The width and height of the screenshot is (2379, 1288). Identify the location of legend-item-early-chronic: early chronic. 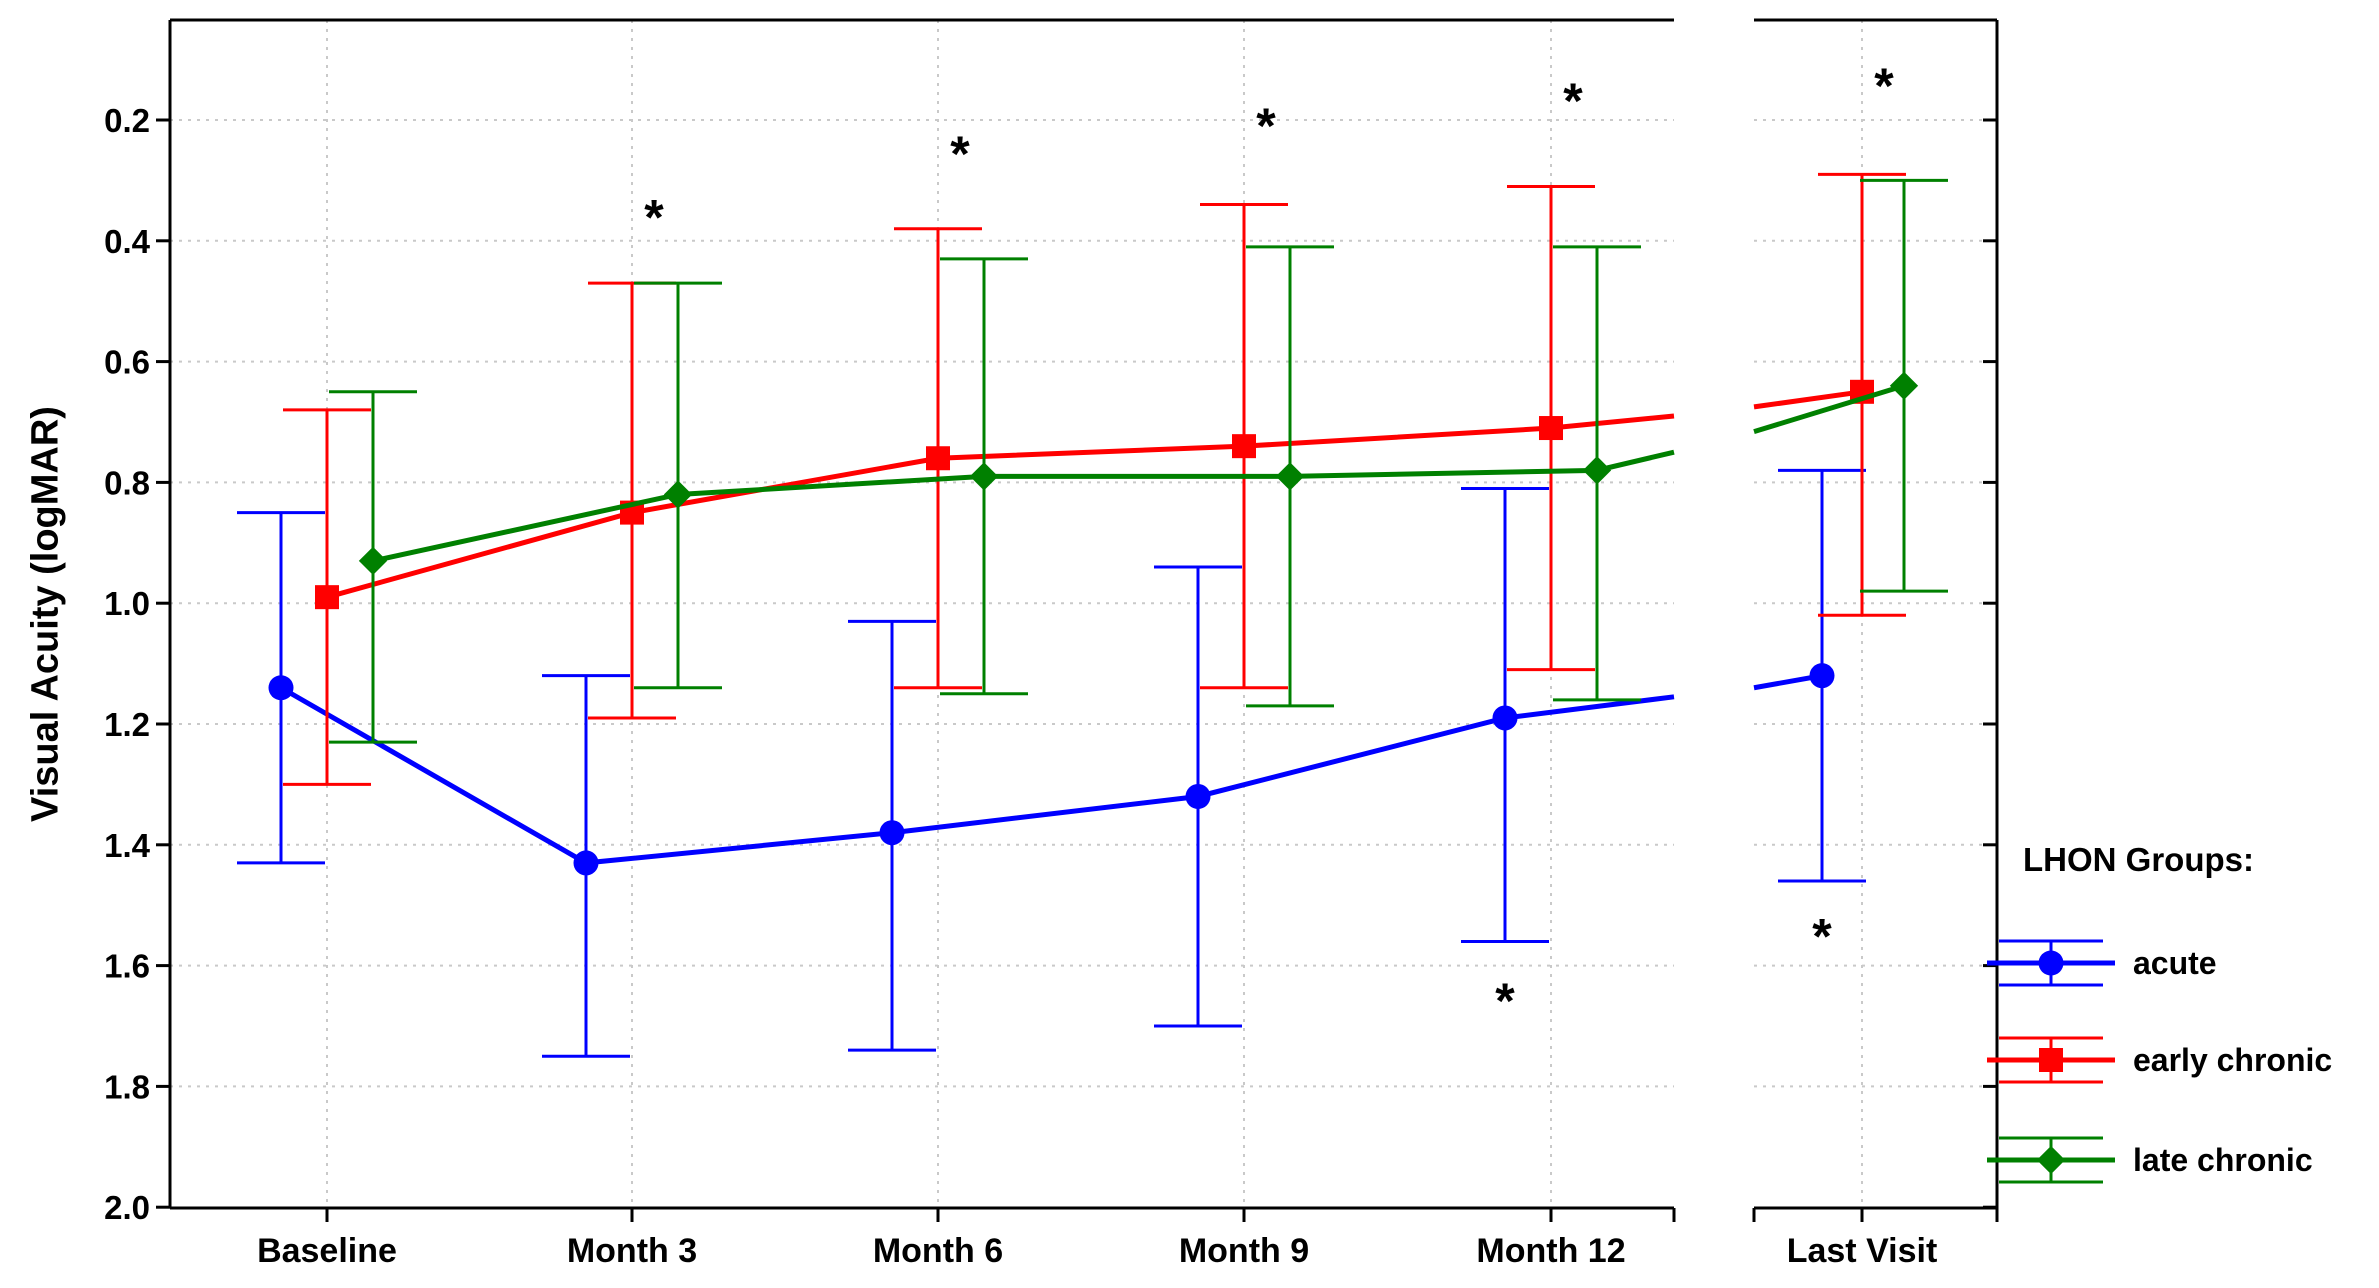
(2158, 1060).